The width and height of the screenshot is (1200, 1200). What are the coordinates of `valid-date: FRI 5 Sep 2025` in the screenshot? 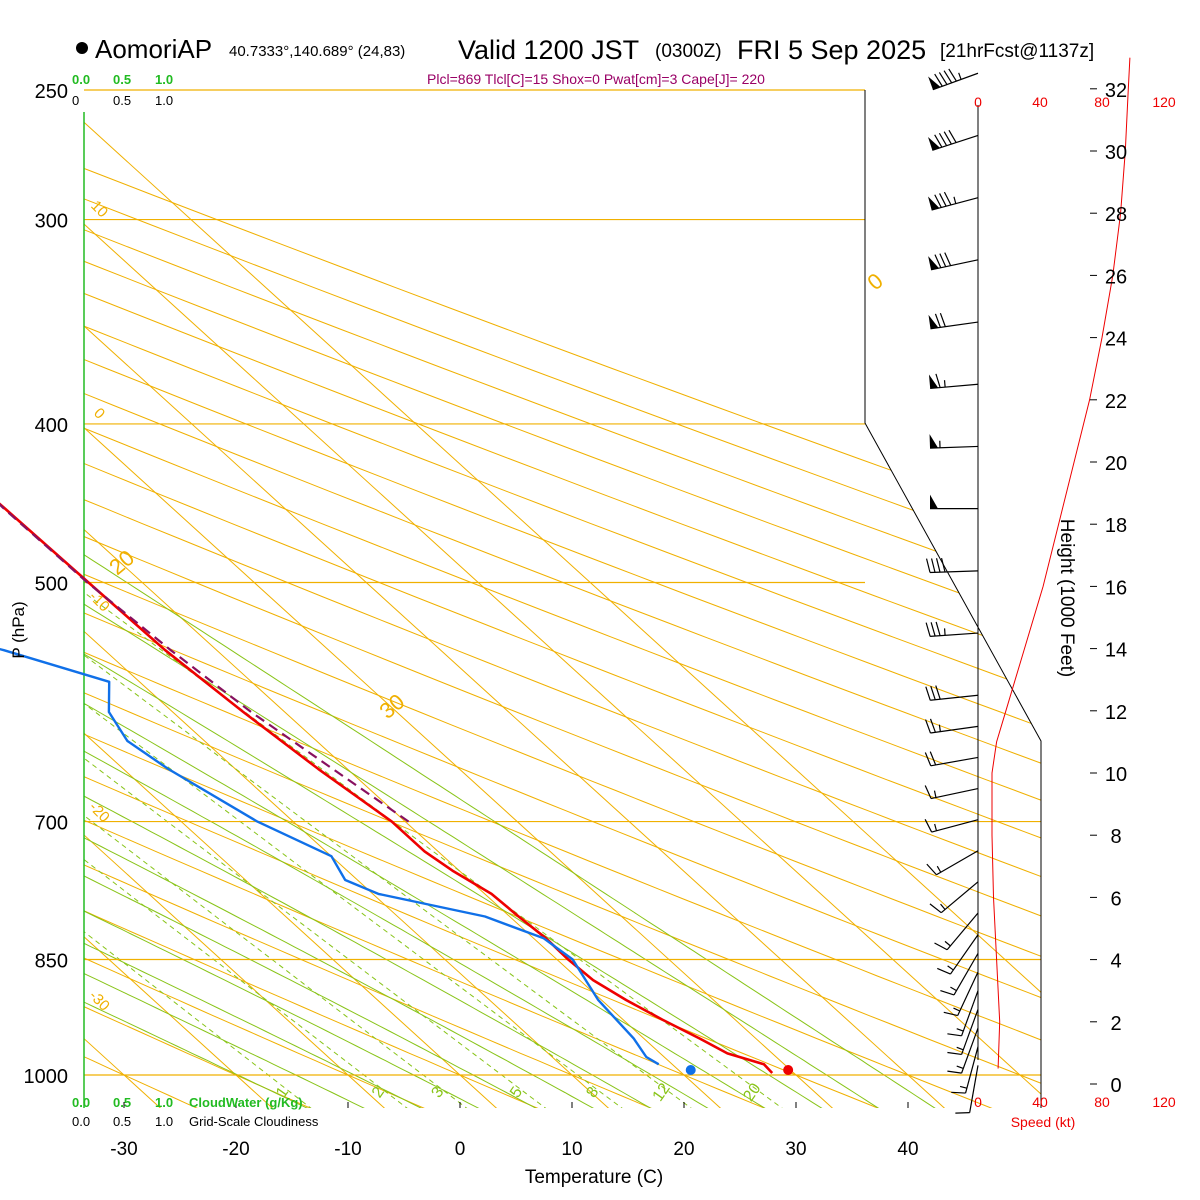 It's located at (831, 50).